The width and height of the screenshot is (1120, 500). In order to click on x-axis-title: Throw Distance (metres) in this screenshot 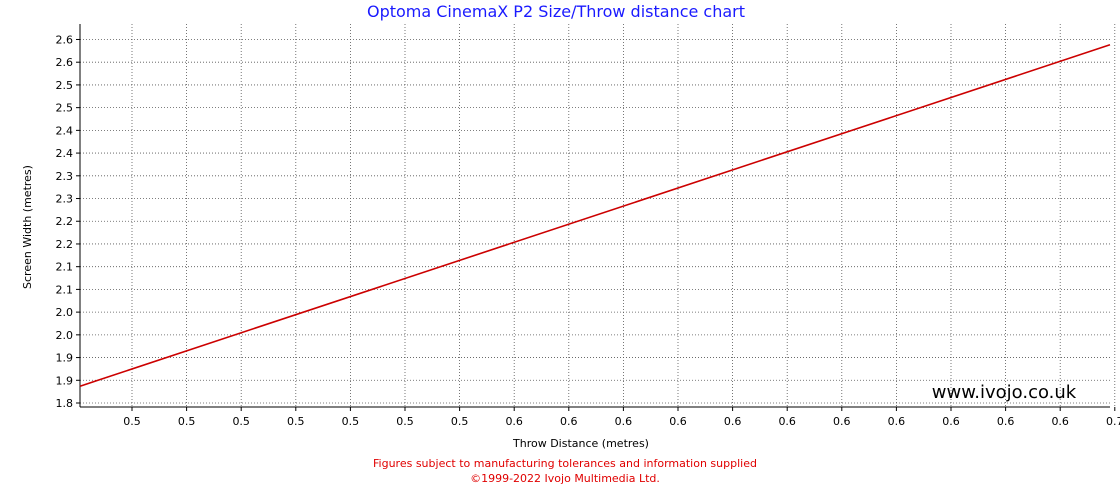, I will do `click(580, 443)`.